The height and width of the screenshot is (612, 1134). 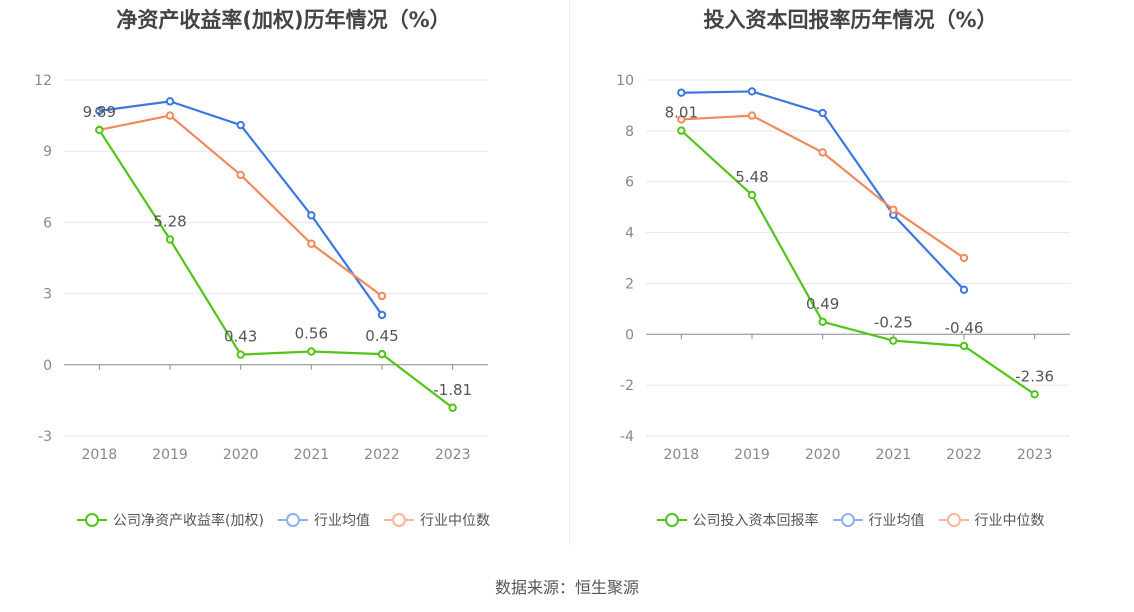 What do you see at coordinates (629, 284) in the screenshot?
I see `y-tick-label: 2` at bounding box center [629, 284].